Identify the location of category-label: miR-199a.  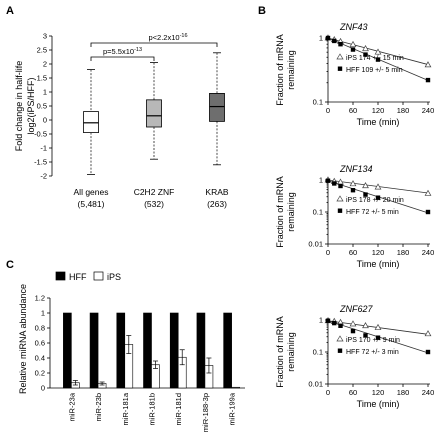
(232, 408).